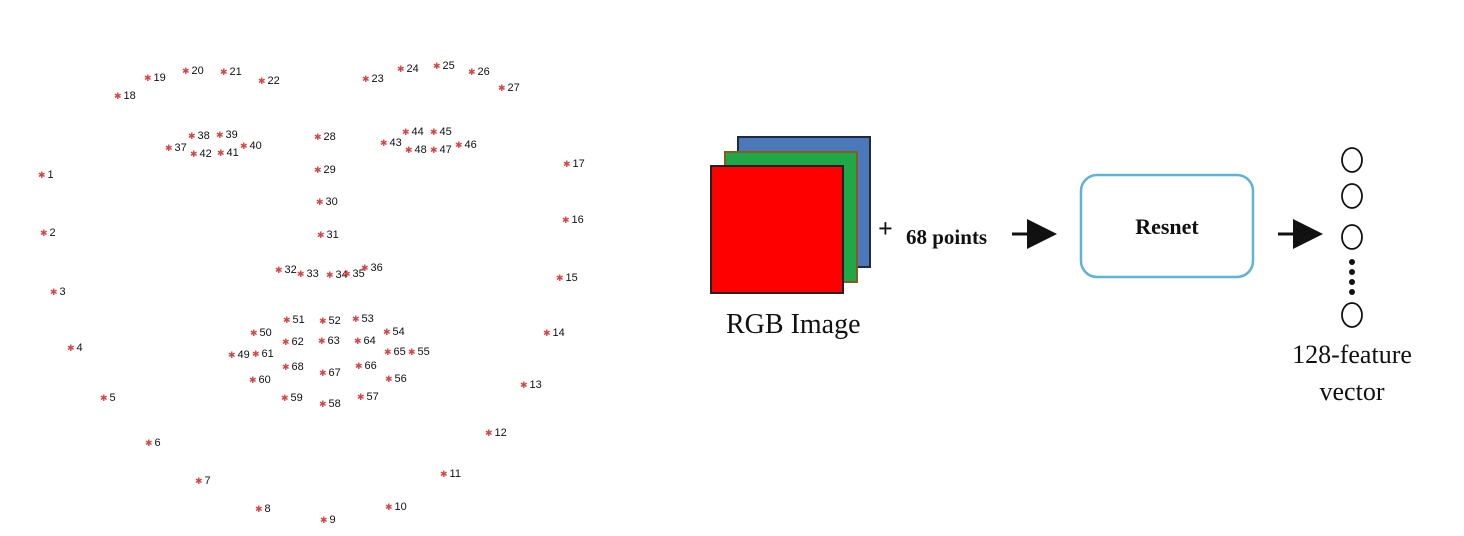 The image size is (1464, 536). Describe the element at coordinates (558, 333) in the screenshot. I see `landmark-number: 14` at that location.